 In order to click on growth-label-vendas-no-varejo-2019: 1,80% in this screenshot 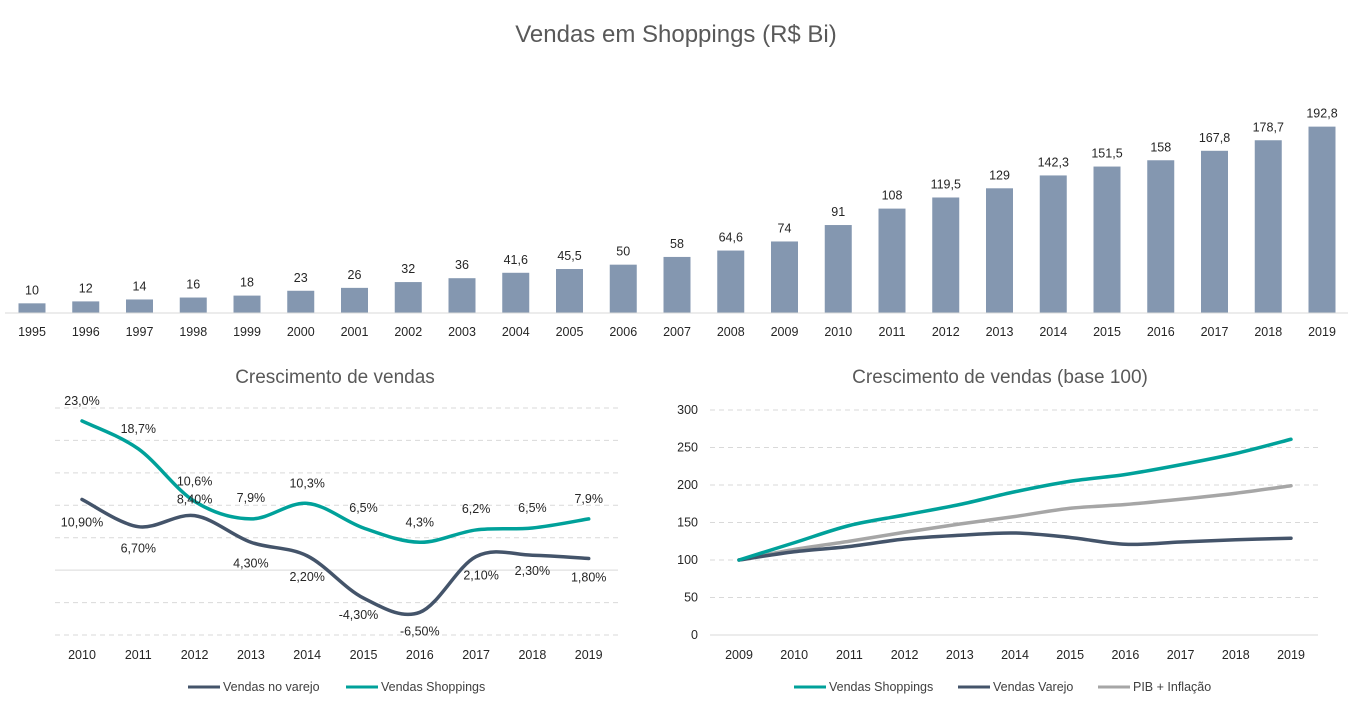, I will do `click(588, 577)`.